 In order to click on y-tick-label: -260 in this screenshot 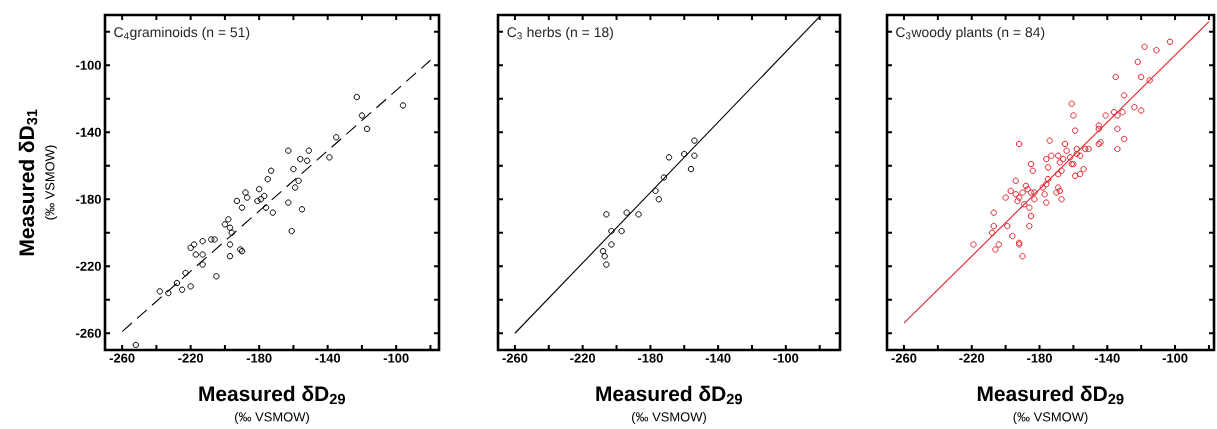, I will do `click(88, 333)`.